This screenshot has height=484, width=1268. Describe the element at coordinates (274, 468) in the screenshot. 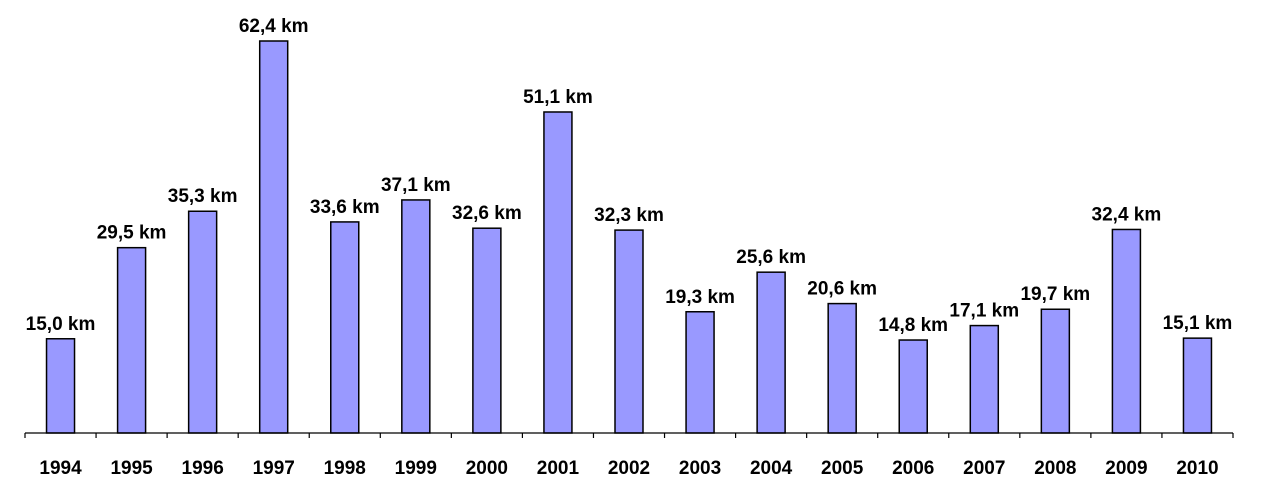

I see `x-tick-label-1997: 1997` at that location.